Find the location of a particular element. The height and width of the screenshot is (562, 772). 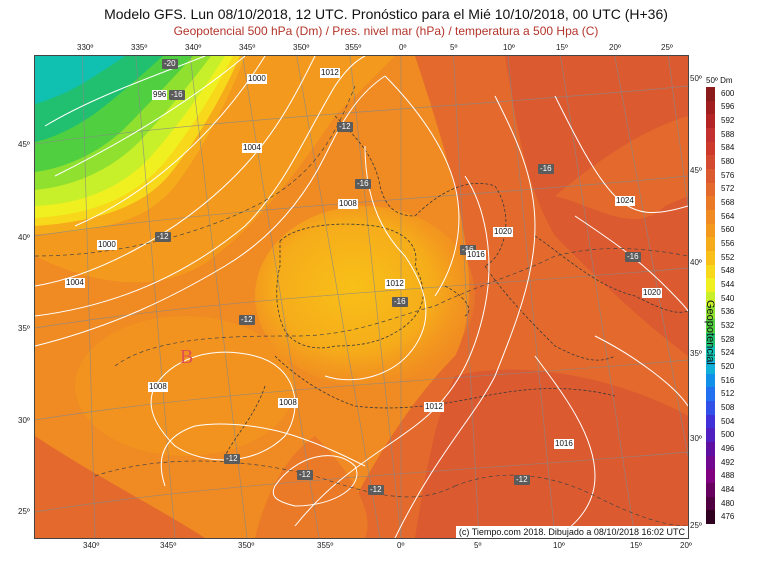

colorbar-level-label: 528 is located at coordinates (728, 339).